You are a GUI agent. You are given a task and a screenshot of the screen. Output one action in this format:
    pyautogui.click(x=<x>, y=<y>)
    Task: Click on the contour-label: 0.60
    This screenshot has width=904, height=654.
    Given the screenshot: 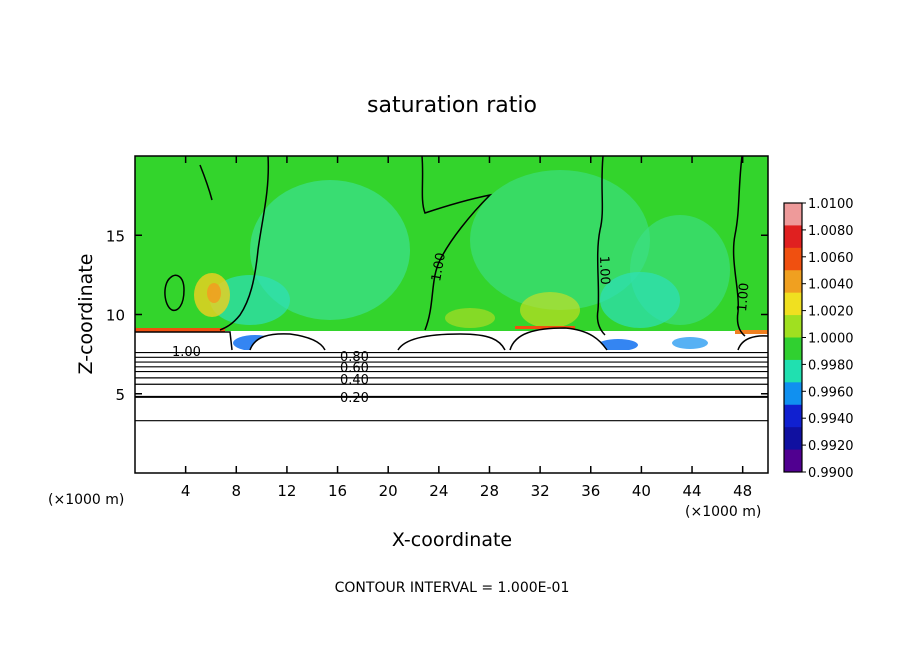 What is the action you would take?
    pyautogui.click(x=354, y=368)
    